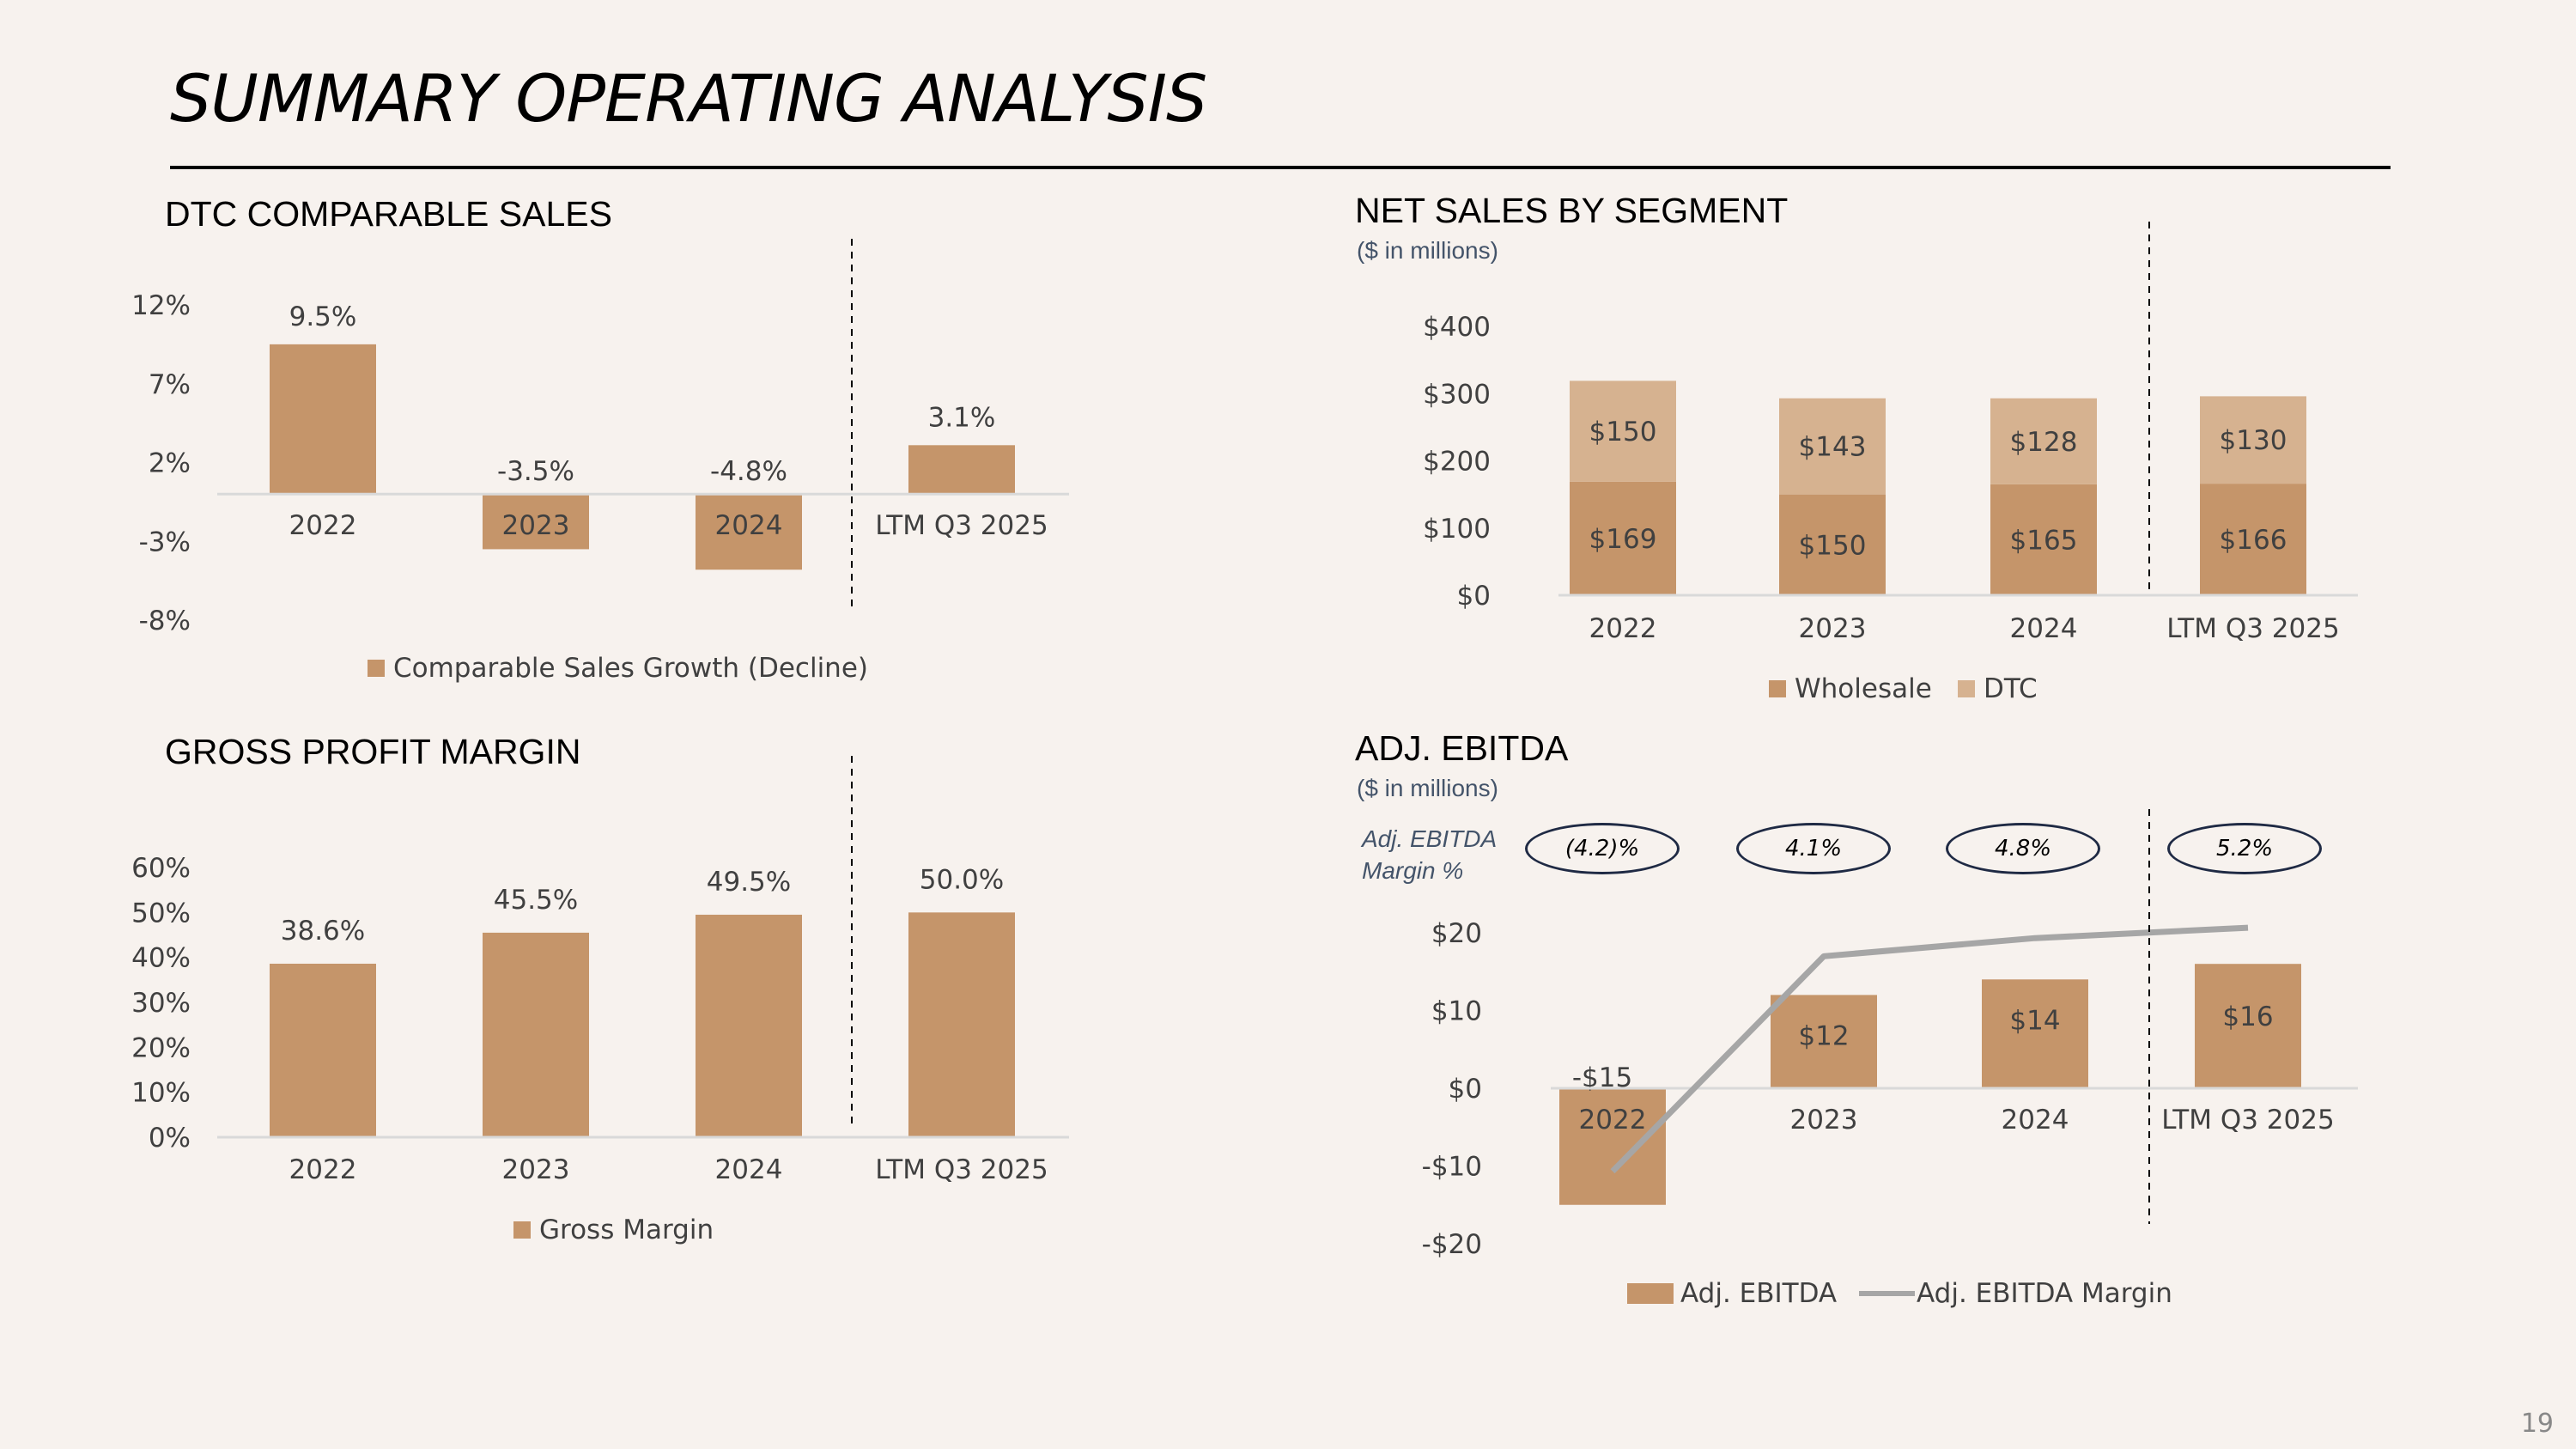 This screenshot has width=2576, height=1449. I want to click on y-tick-label: $10, so click(1456, 1011).